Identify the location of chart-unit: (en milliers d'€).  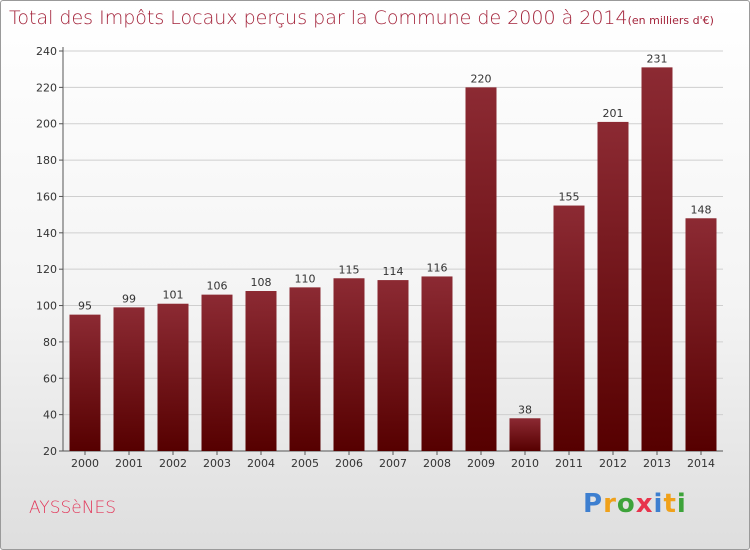
(670, 20).